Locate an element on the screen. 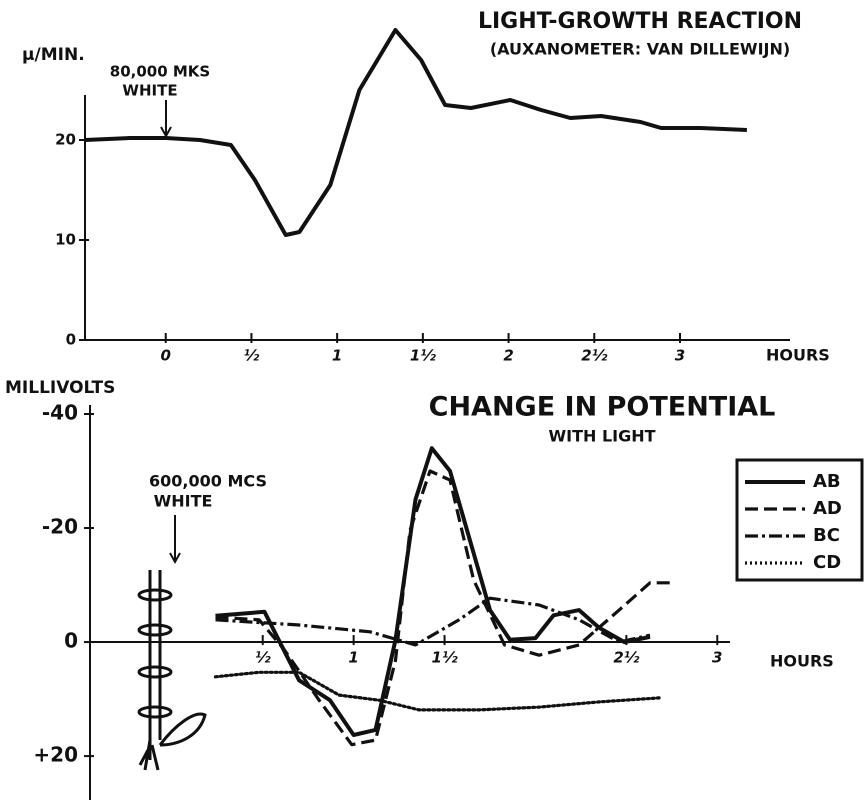 This screenshot has height=800, width=867. y-tick-label: -40 is located at coordinates (60, 413).